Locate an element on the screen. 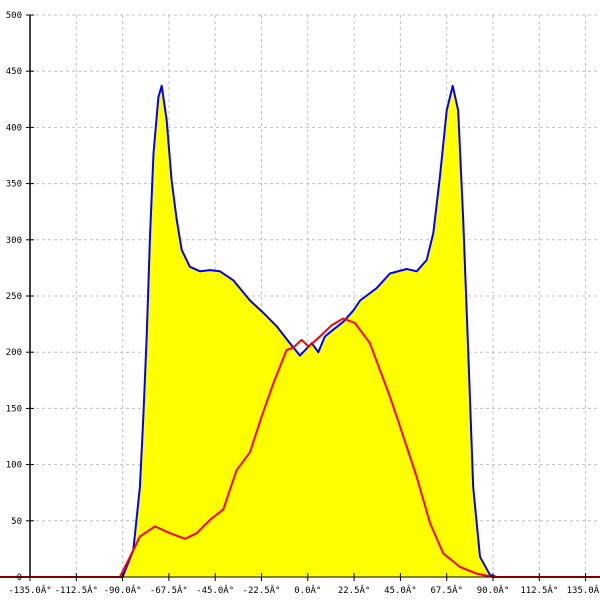 The width and height of the screenshot is (600, 600). y-tick-label: 100 is located at coordinates (14, 466).